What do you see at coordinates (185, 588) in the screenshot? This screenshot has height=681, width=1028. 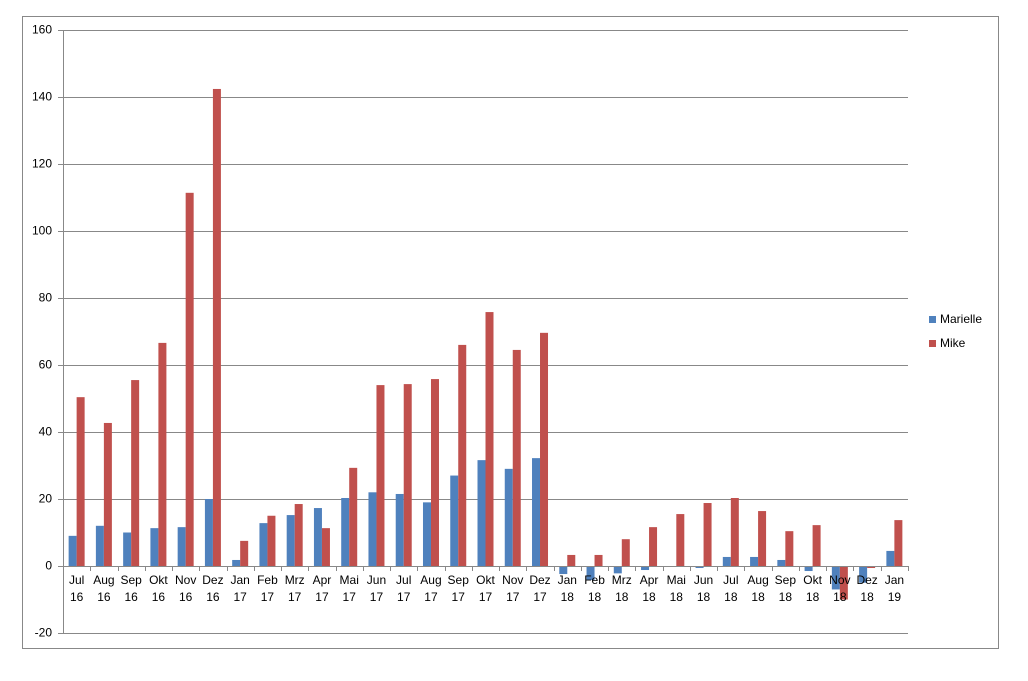 I see `x-tick-label: Nov 16` at bounding box center [185, 588].